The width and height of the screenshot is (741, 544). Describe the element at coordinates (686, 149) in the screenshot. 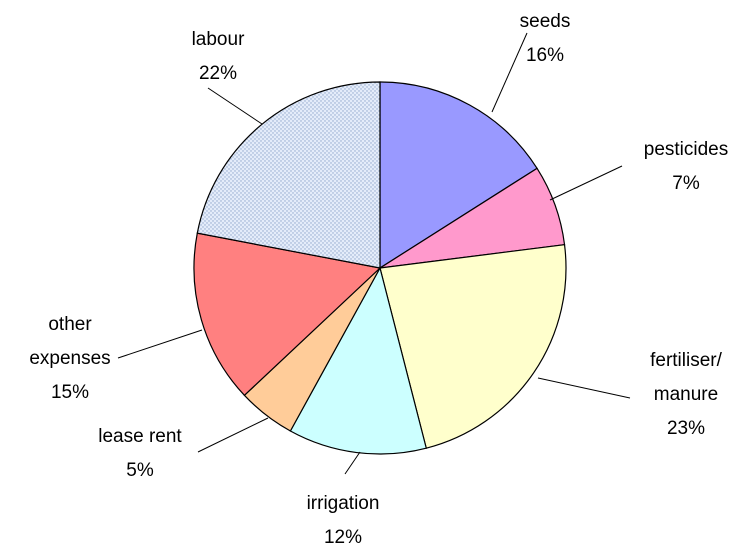

I see `category-label: pesticides` at that location.